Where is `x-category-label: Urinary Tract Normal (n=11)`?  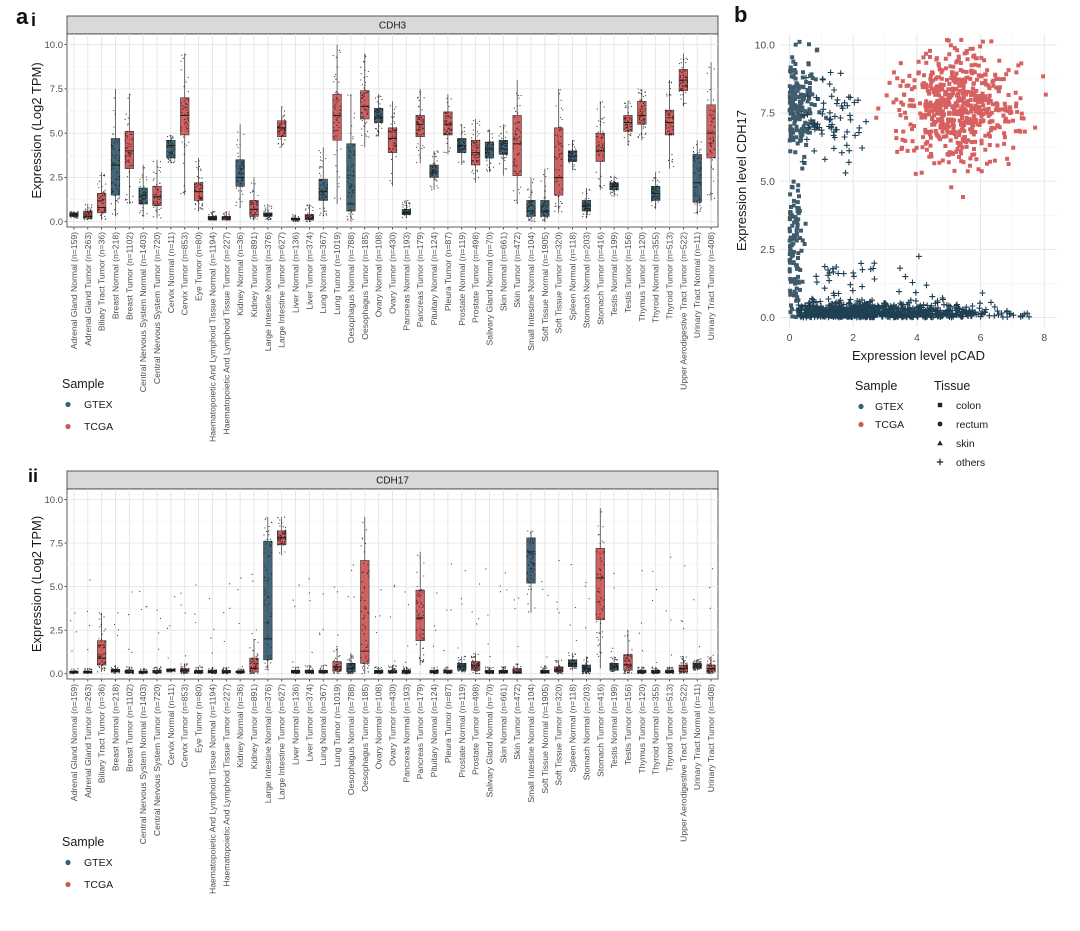
x-category-label: Urinary Tract Normal (n=11) is located at coordinates (697, 285).